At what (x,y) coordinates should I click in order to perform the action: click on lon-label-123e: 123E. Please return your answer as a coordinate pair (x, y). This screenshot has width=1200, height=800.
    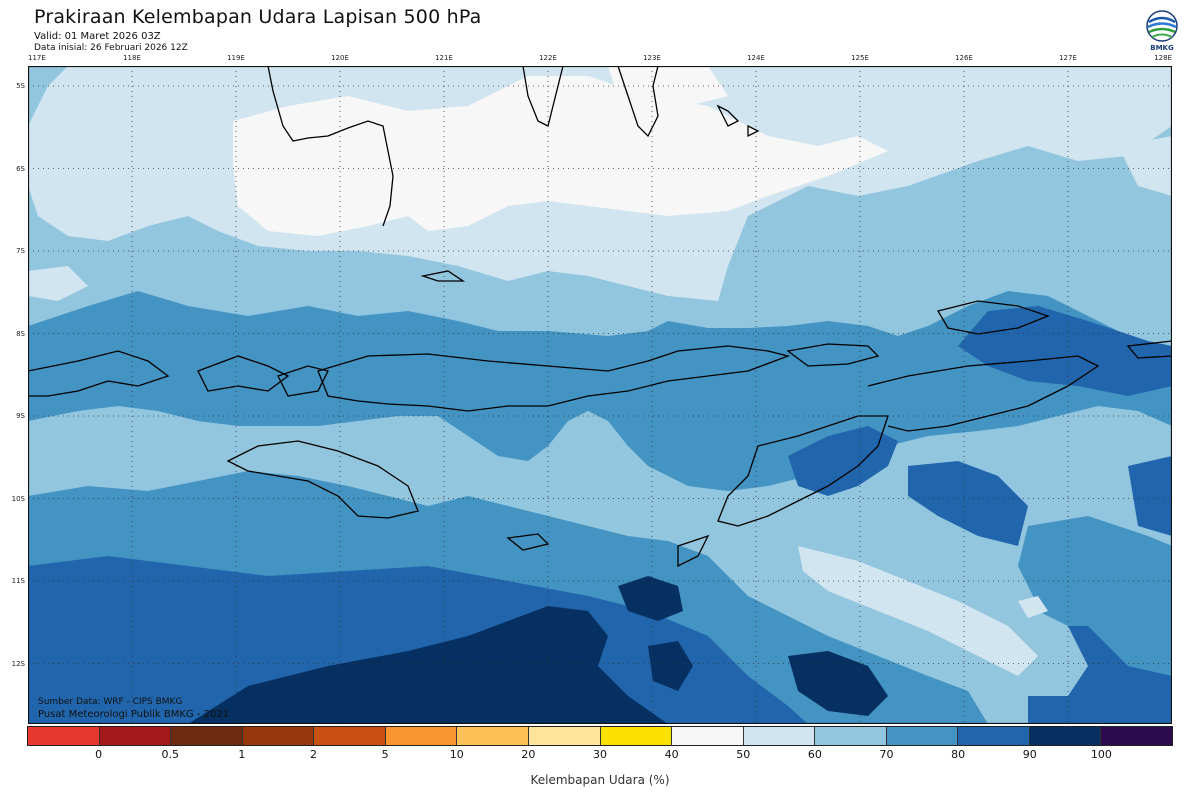
    Looking at the image, I should click on (652, 58).